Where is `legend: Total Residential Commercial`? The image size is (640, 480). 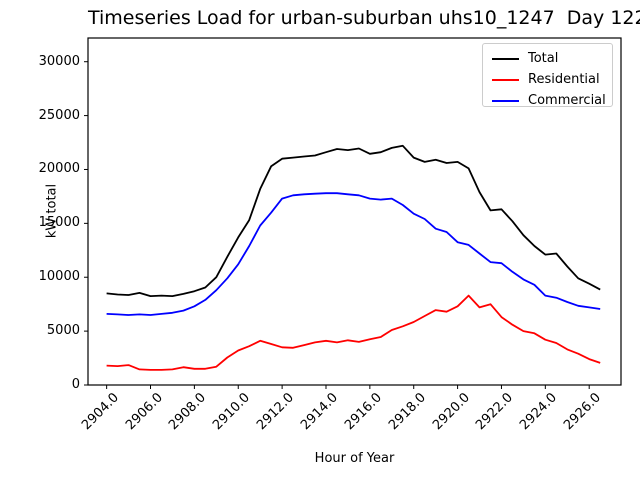
legend: Total Residential Commercial is located at coordinates (547, 76).